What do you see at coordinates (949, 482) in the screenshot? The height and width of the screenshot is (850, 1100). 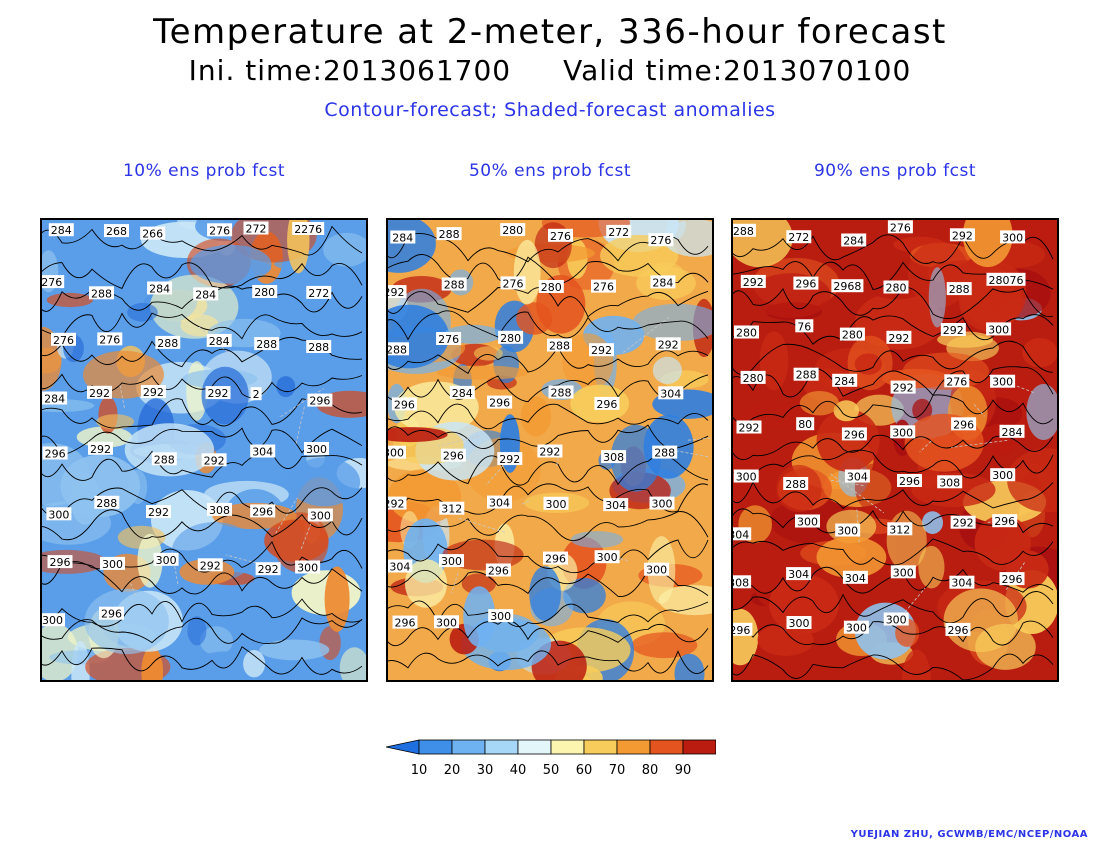 I see `contour-label-text: 308` at bounding box center [949, 482].